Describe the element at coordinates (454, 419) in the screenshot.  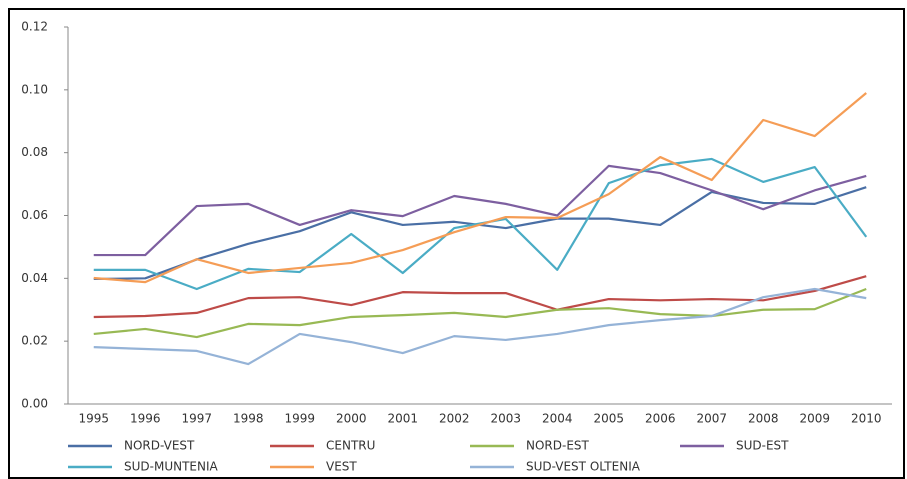
I see `x-tick-label: 2002` at that location.